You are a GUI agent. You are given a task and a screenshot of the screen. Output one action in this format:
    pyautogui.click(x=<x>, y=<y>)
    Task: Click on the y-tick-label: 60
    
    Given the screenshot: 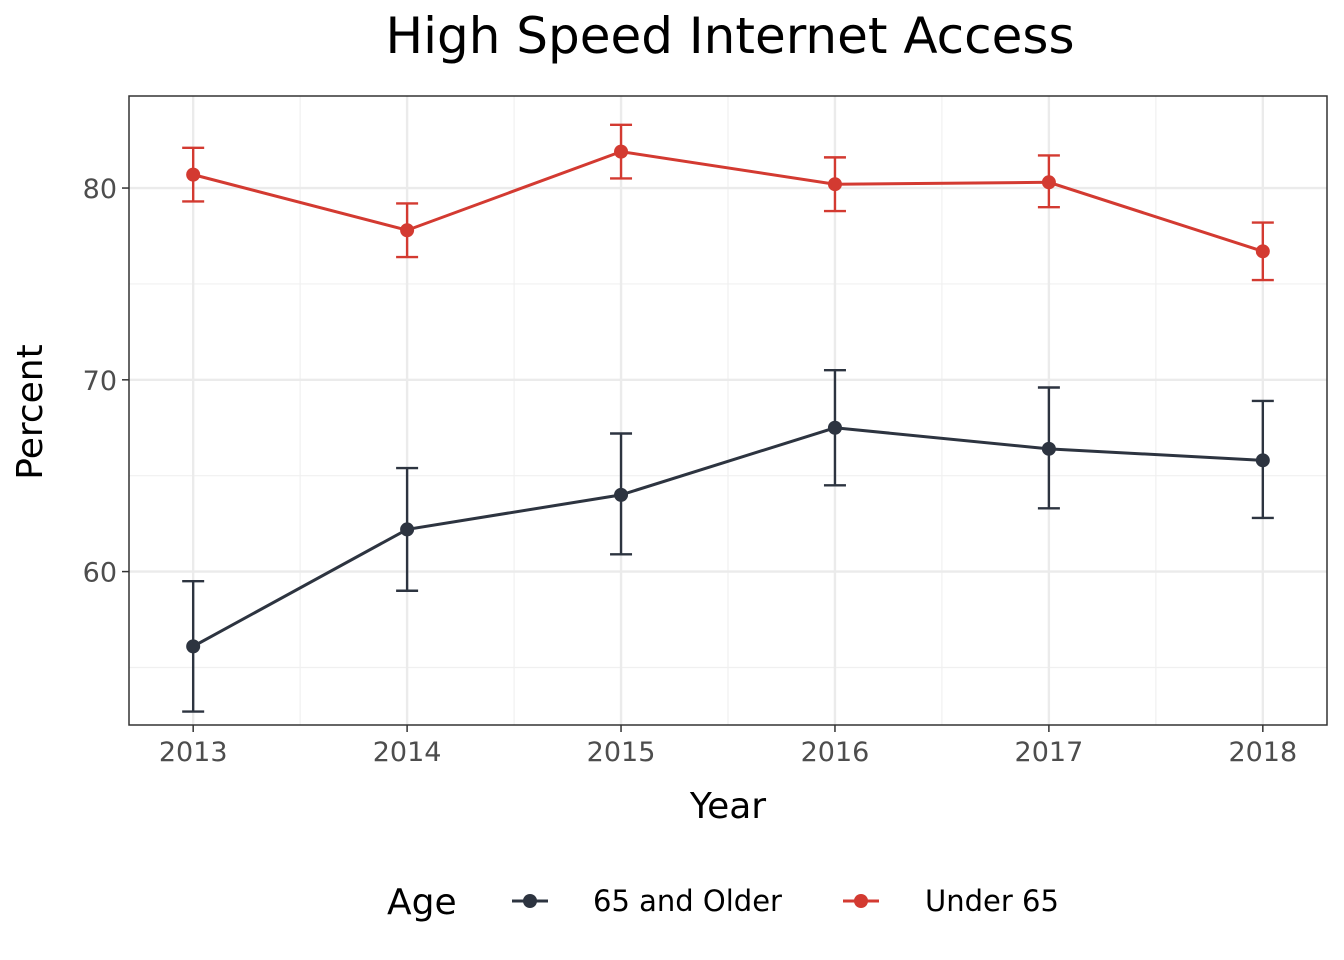 What is the action you would take?
    pyautogui.click(x=100, y=573)
    